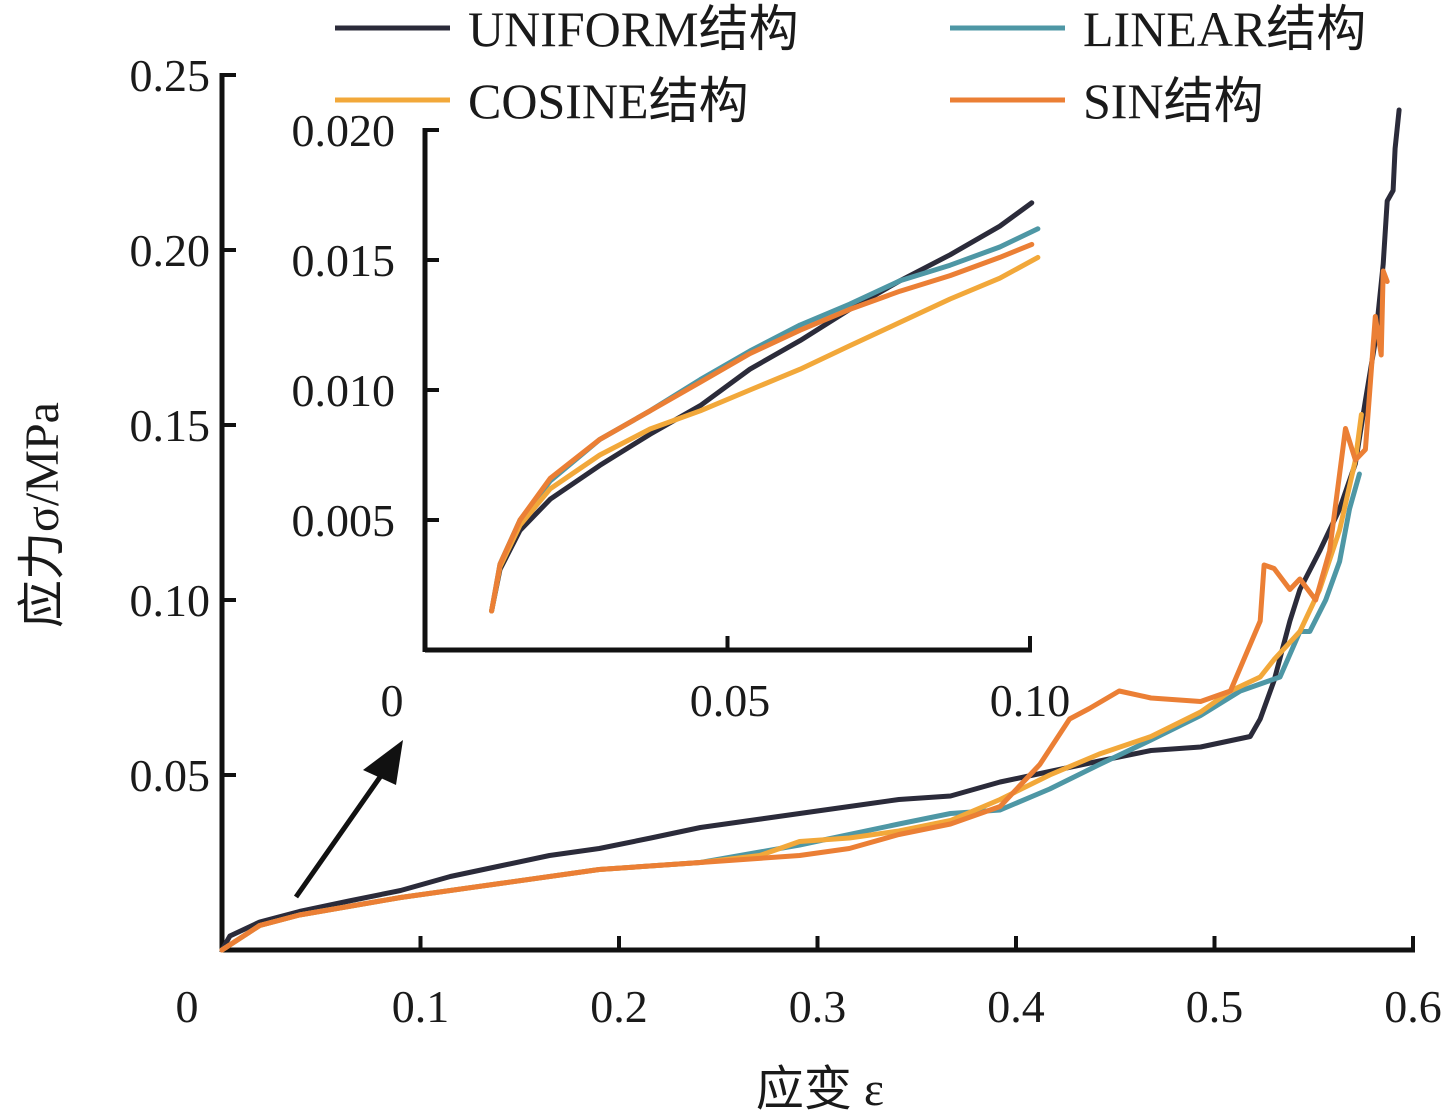 This screenshot has height=1116, width=1451. Describe the element at coordinates (619, 1006) in the screenshot. I see `x-tick-label: 0.2` at that location.